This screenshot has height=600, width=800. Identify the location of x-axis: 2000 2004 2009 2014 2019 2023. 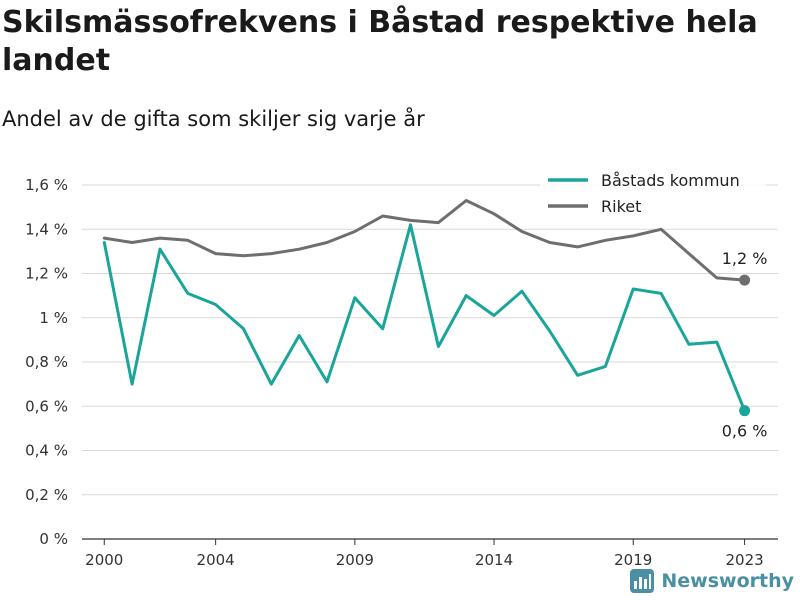
(424, 554).